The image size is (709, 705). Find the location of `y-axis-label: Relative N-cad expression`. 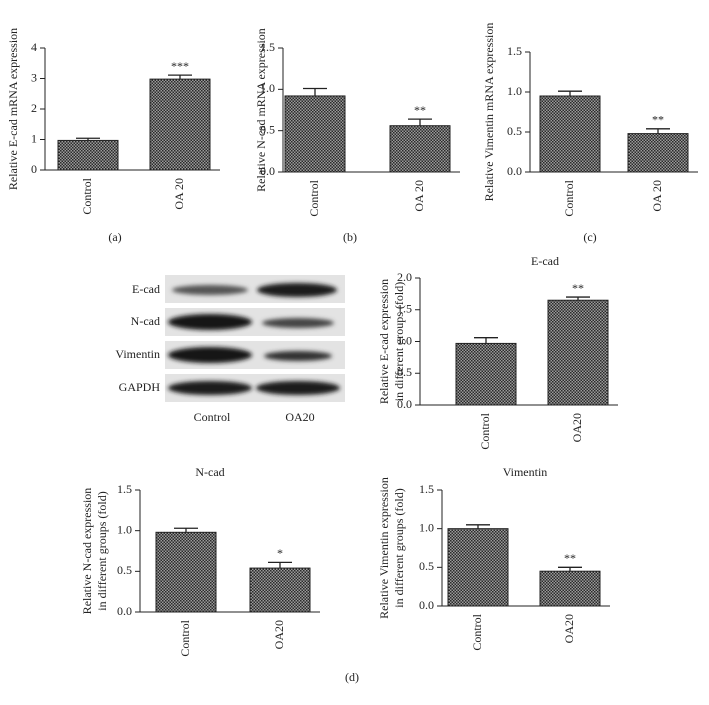

y-axis-label: Relative N-cad expression is located at coordinates (87, 551).